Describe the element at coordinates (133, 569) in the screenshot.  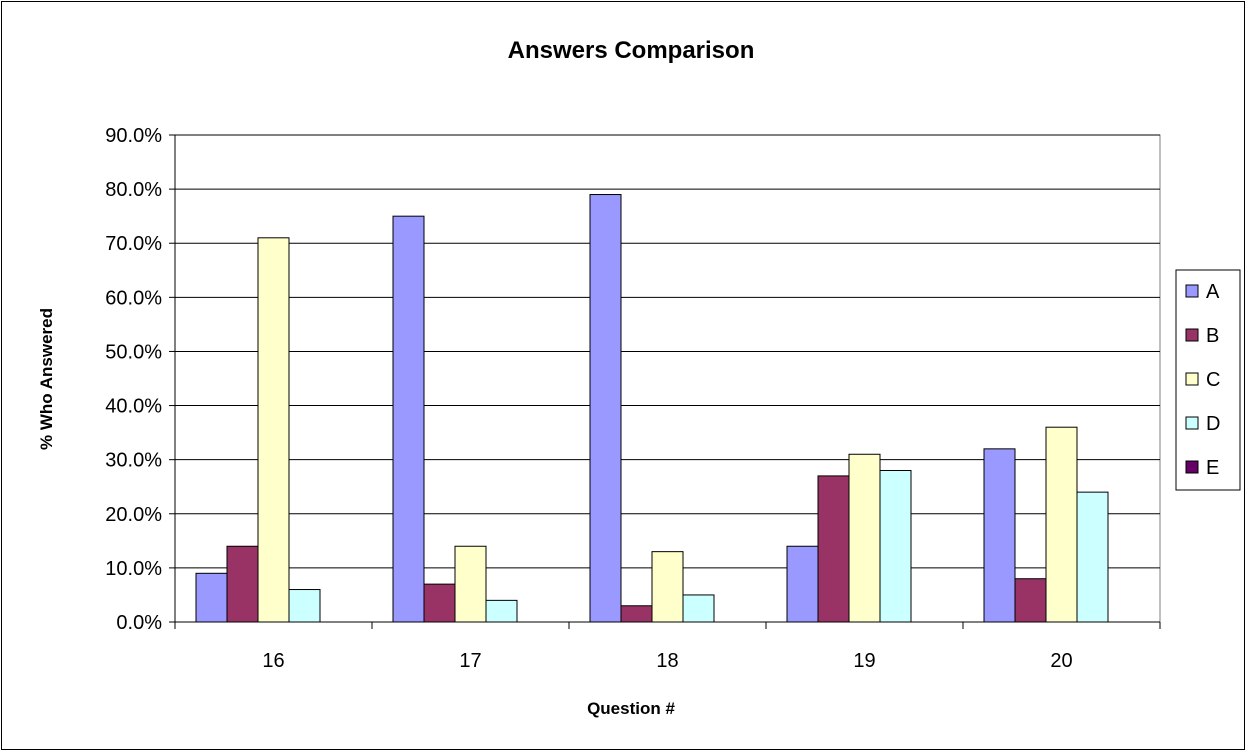
I see `y-tick-label: 10.0%` at that location.